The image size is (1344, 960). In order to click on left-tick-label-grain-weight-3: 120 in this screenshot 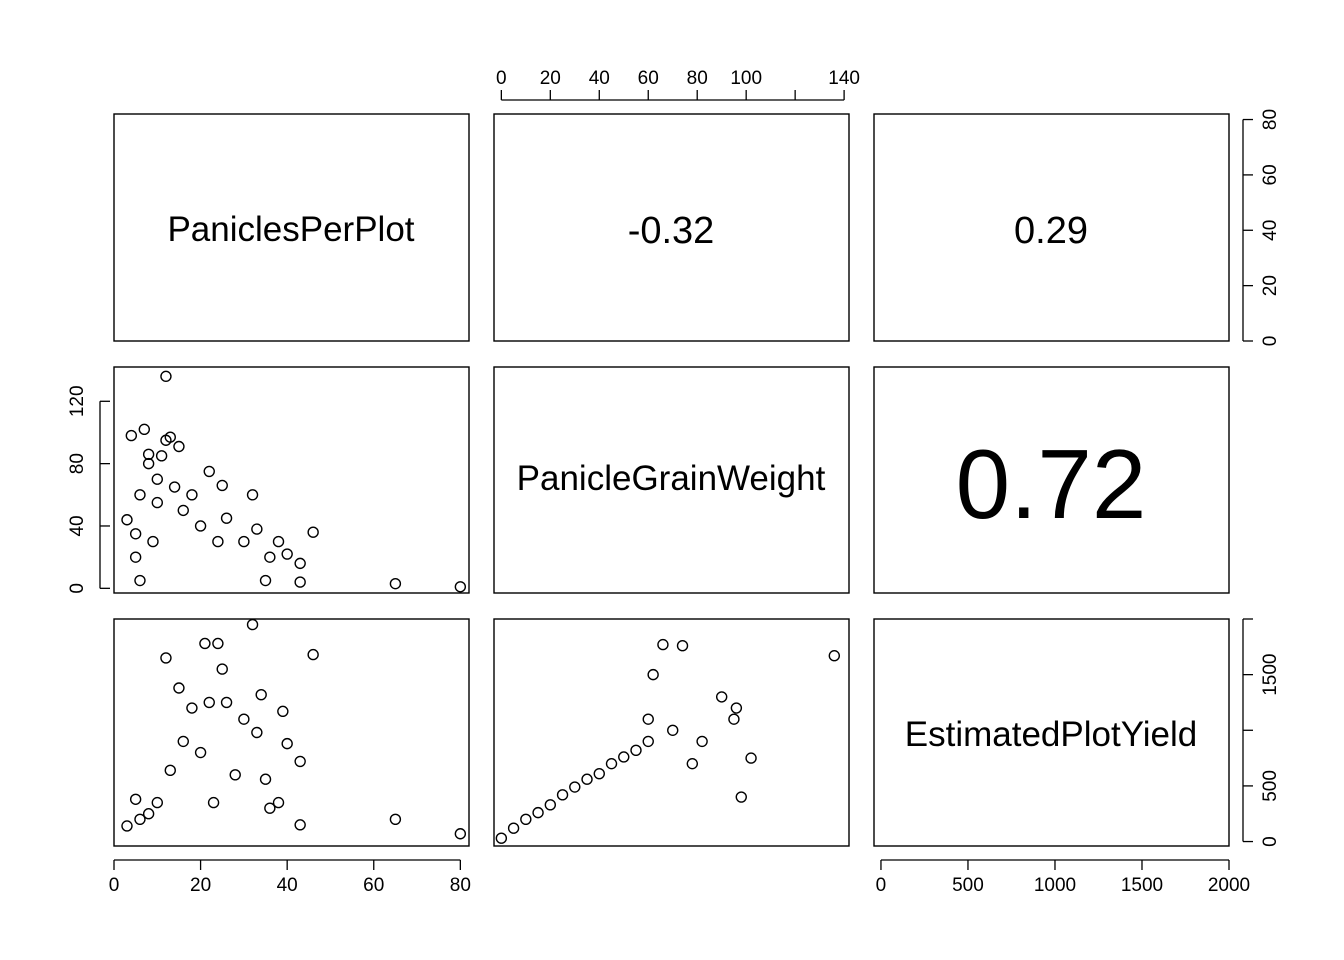, I will do `click(77, 401)`.